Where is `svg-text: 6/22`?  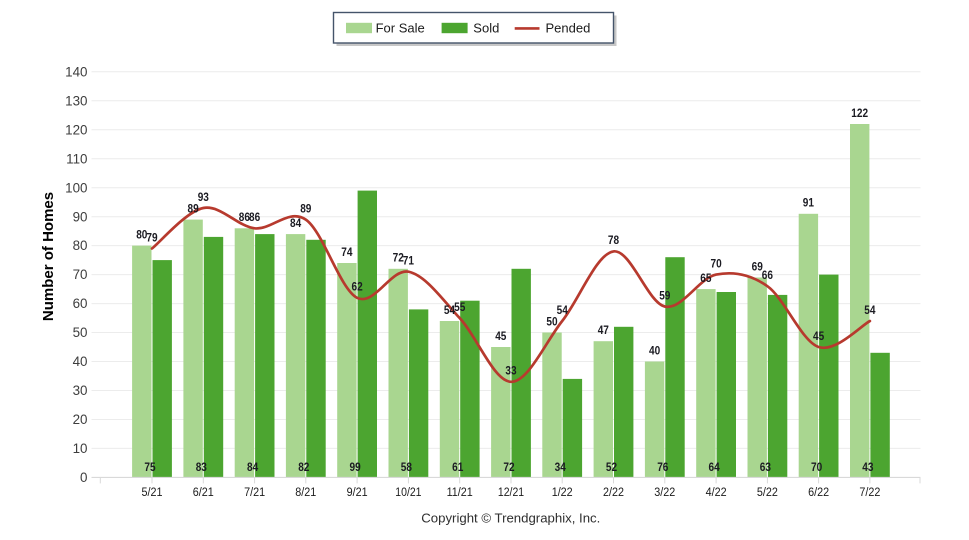 svg-text: 6/22 is located at coordinates (818, 492).